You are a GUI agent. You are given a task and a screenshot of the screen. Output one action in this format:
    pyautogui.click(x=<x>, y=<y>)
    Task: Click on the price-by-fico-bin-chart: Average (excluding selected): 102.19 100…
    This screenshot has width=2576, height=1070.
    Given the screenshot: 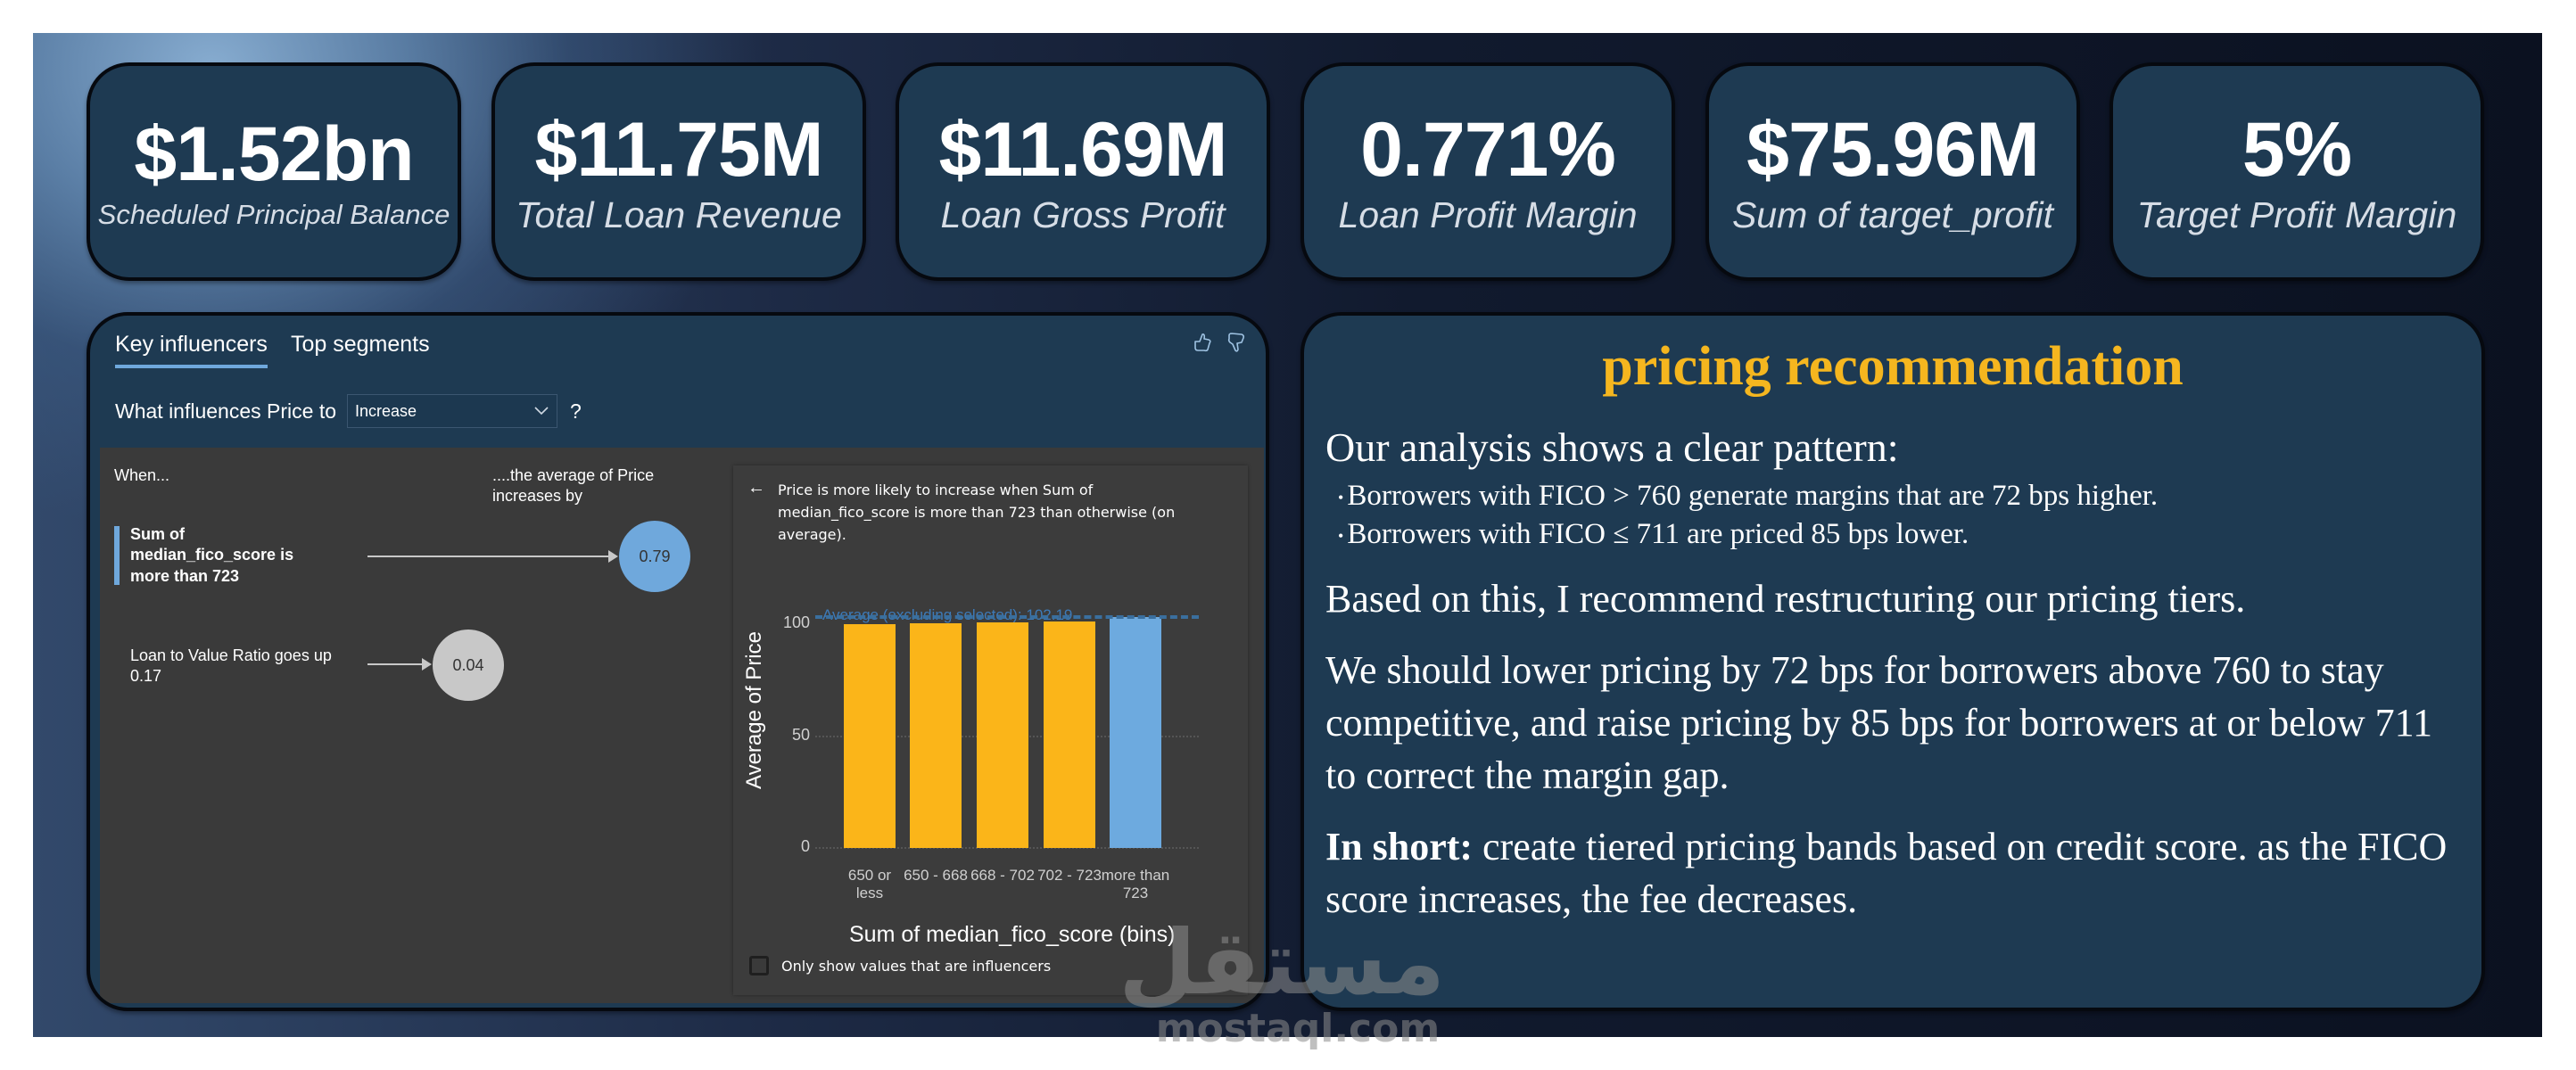 What is the action you would take?
    pyautogui.click(x=991, y=730)
    